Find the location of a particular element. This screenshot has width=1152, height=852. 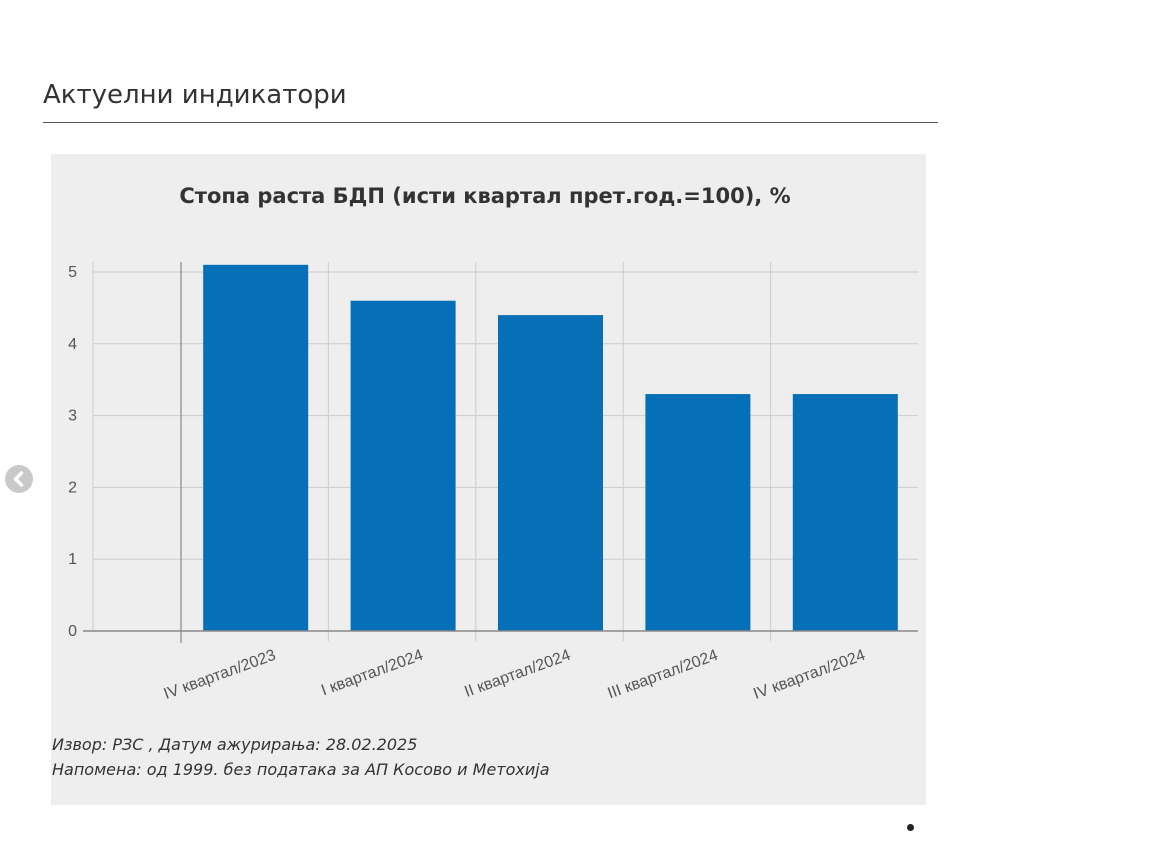

carousel-pager-dot is located at coordinates (910, 827).